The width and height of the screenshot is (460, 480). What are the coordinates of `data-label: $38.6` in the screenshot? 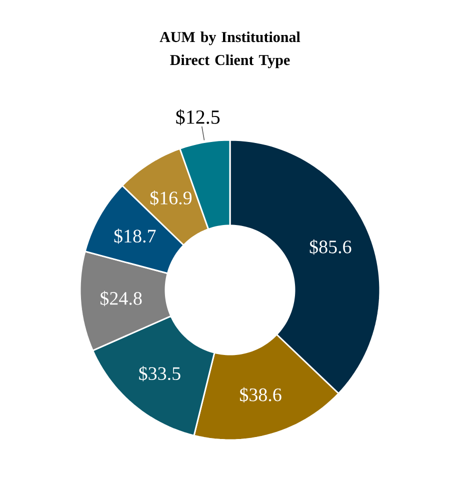 It's located at (261, 394).